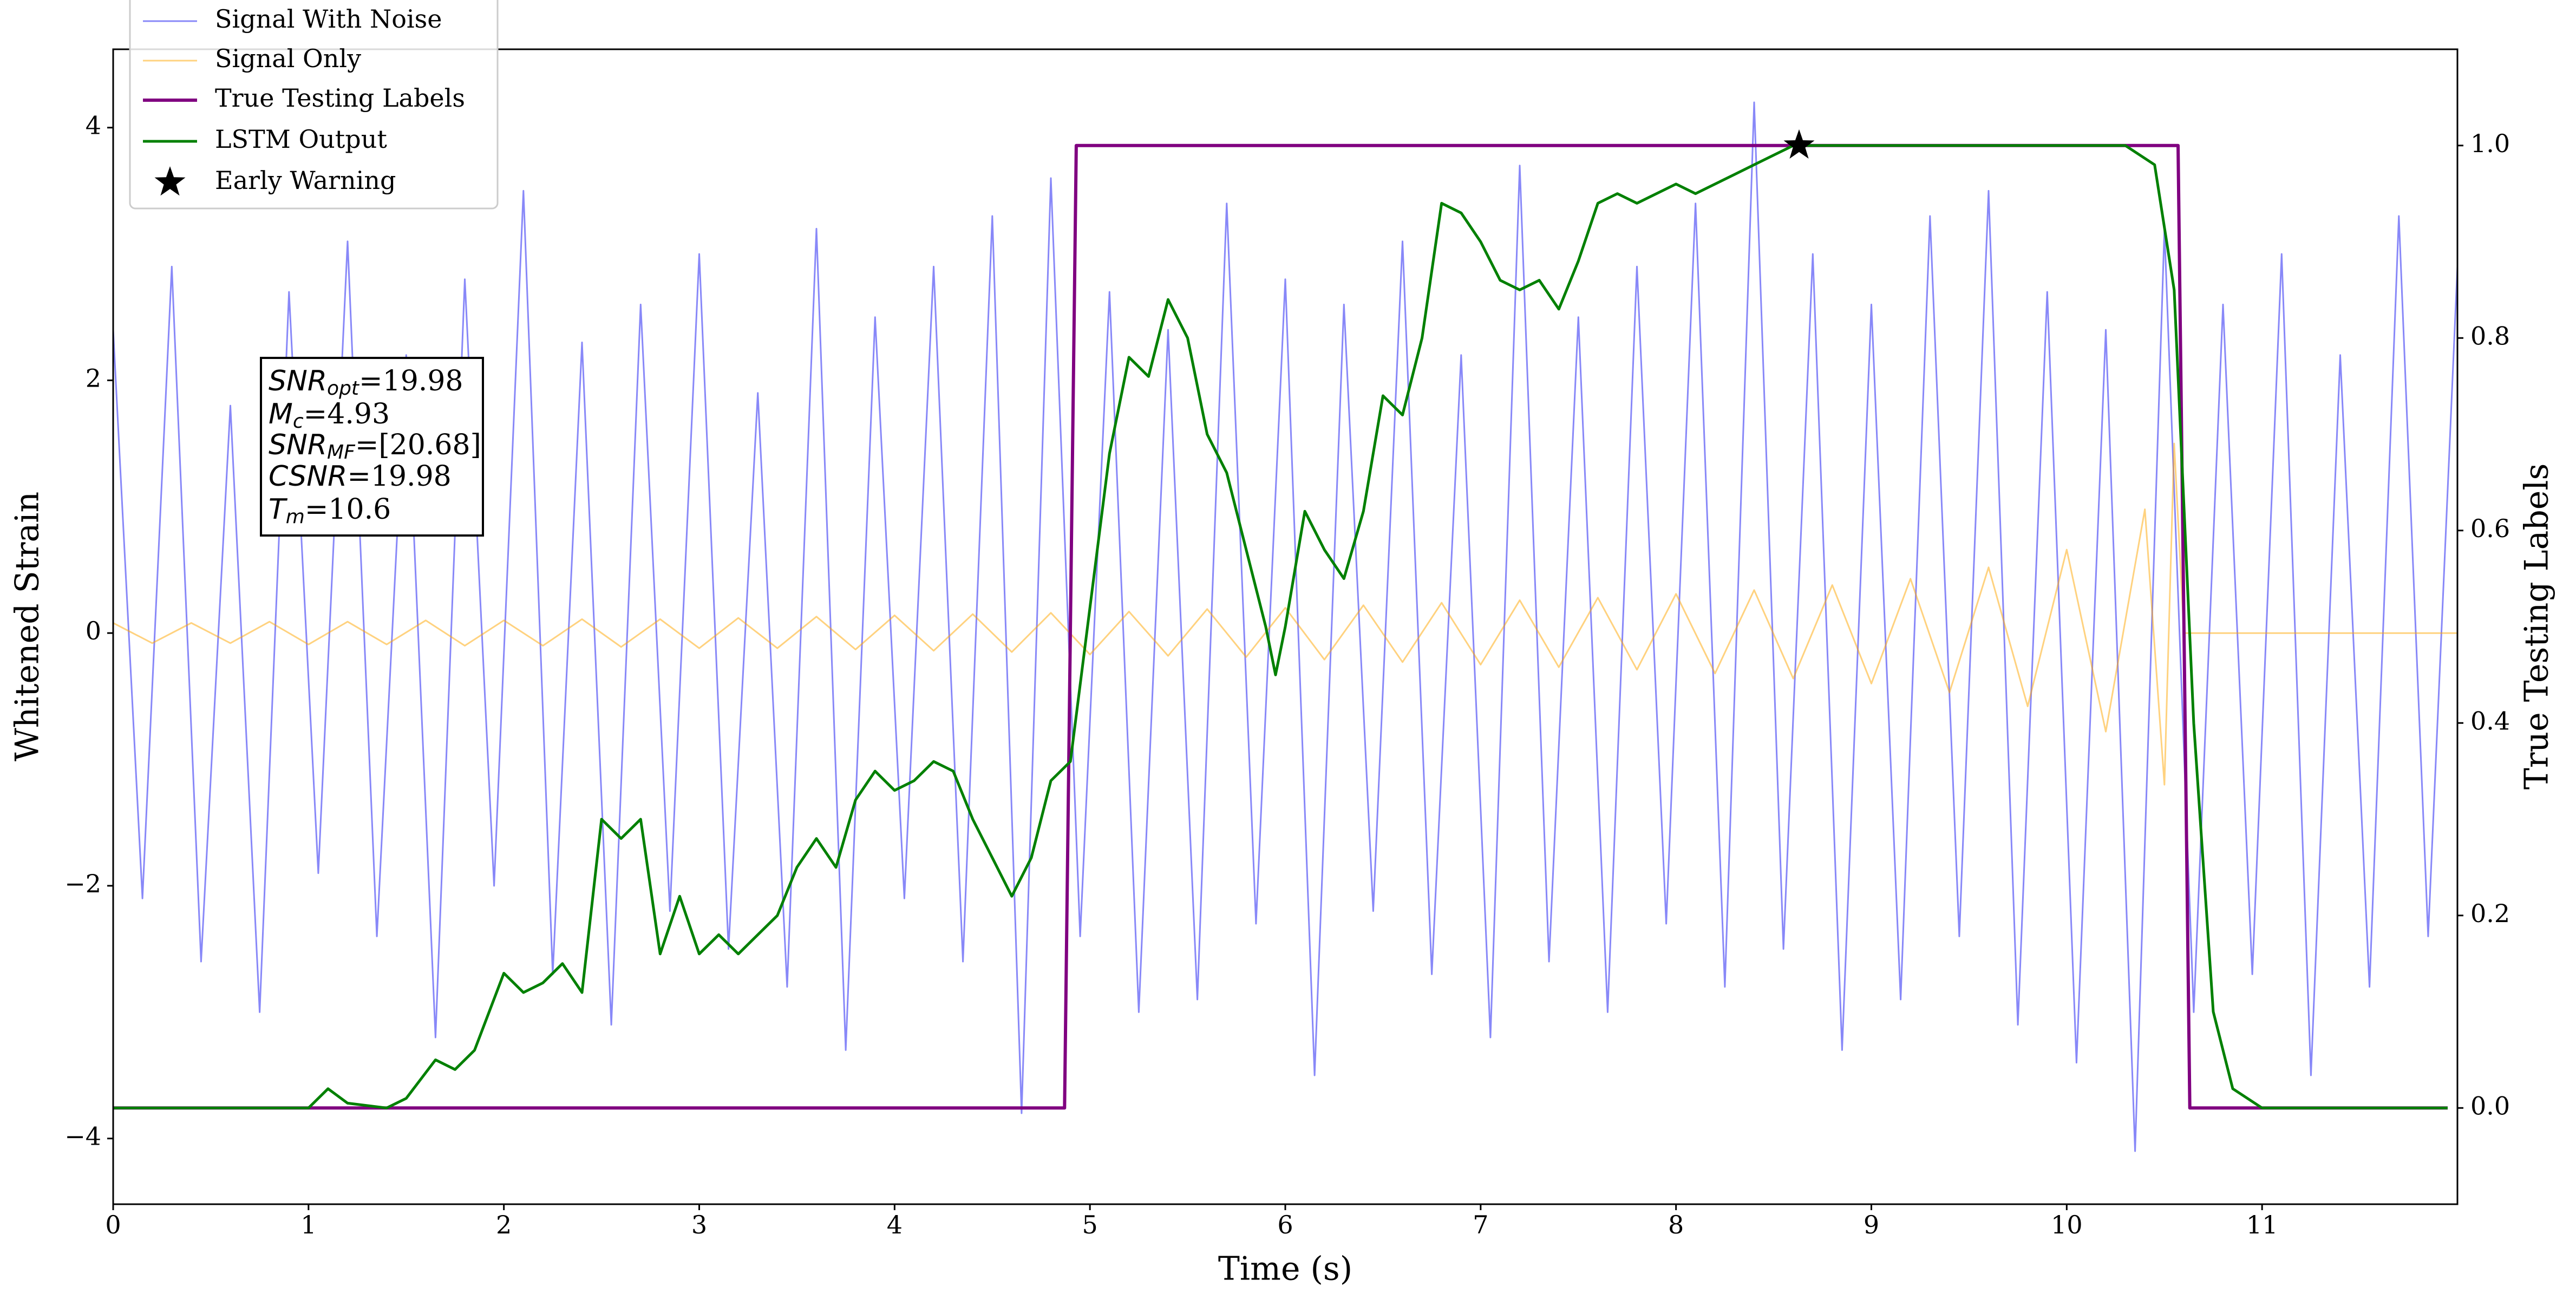  I want to click on x-tick-label: 9, so click(1871, 1224).